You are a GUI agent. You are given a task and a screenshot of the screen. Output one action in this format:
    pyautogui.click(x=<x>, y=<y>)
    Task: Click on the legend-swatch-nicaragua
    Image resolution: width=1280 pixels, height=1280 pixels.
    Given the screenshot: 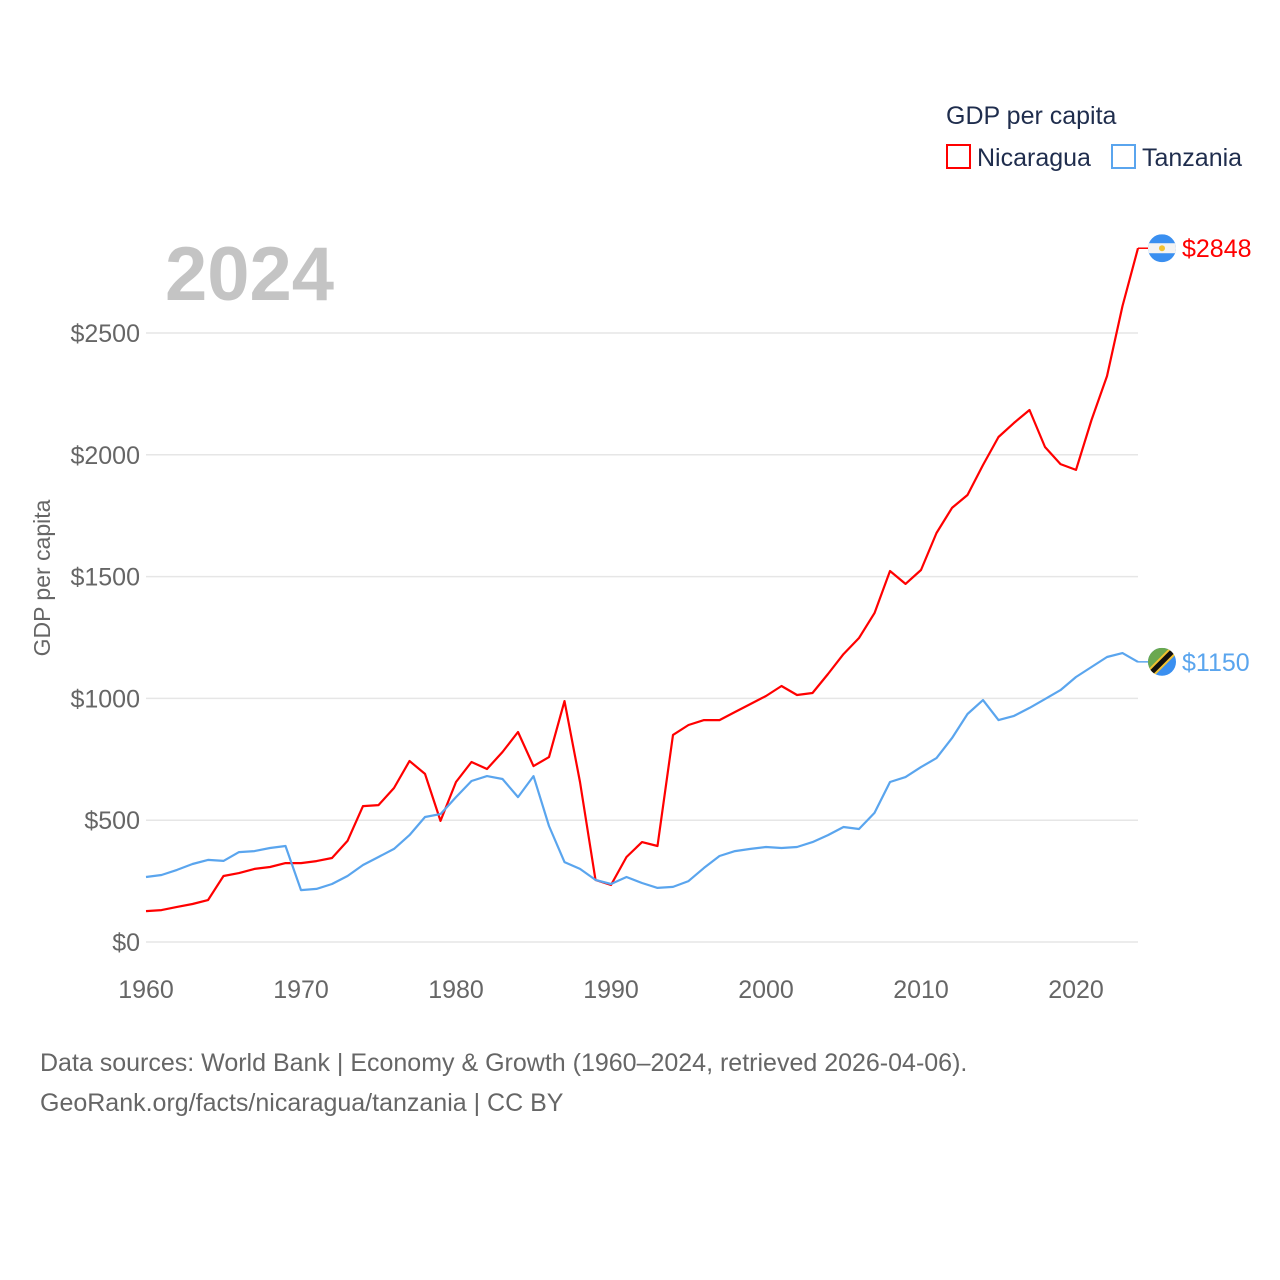 What is the action you would take?
    pyautogui.click(x=958, y=156)
    